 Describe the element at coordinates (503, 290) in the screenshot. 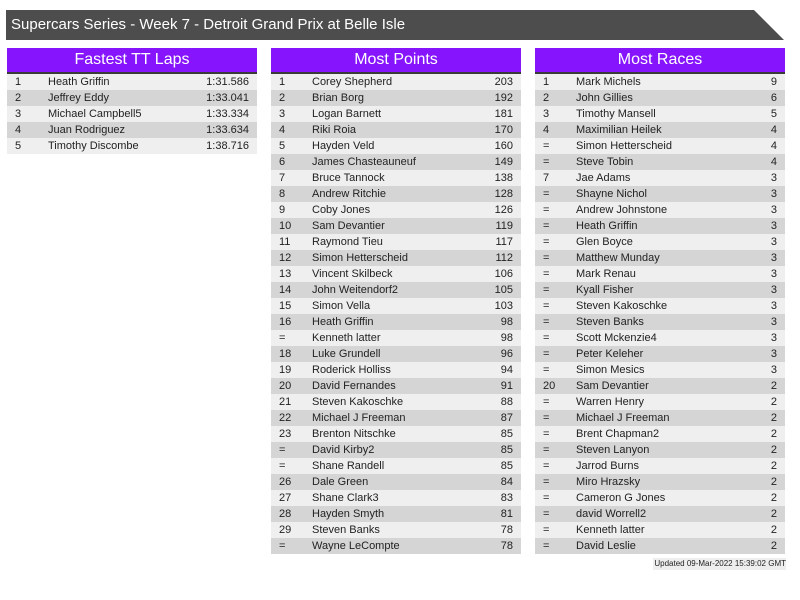

I see `row-value: 105` at that location.